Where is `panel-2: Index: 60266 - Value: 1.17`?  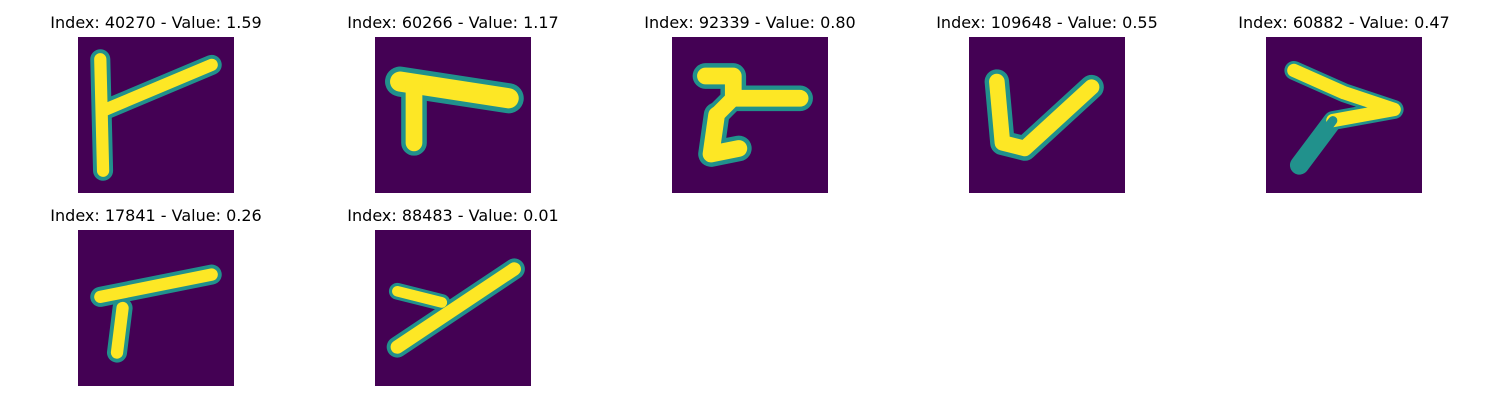 panel-2: Index: 60266 - Value: 1.17 is located at coordinates (453, 105).